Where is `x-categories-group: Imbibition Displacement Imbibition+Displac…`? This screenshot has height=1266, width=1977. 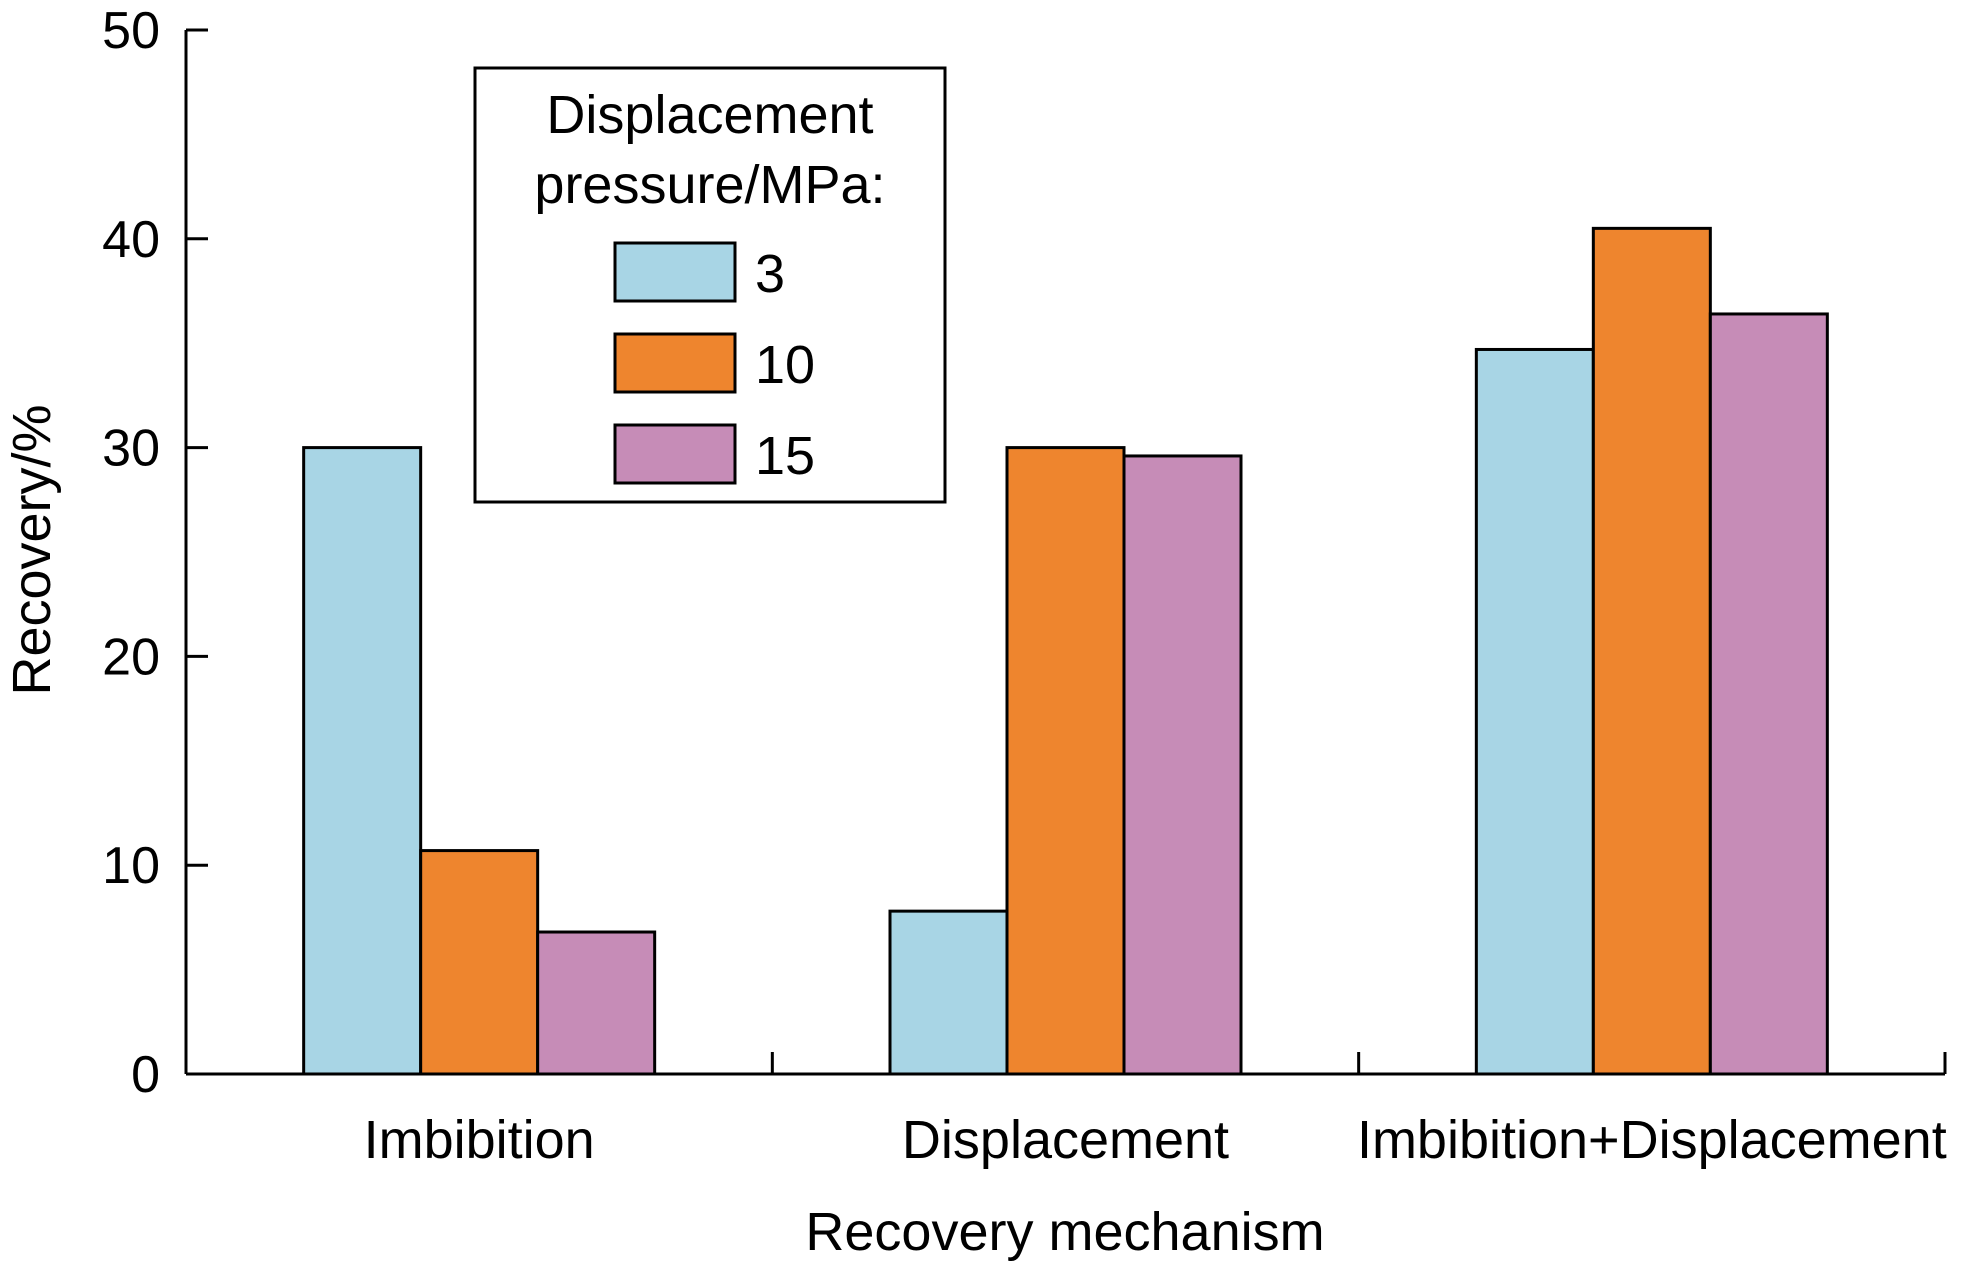
x-categories-group: Imbibition Displacement Imbibition+Displac… is located at coordinates (1155, 1140).